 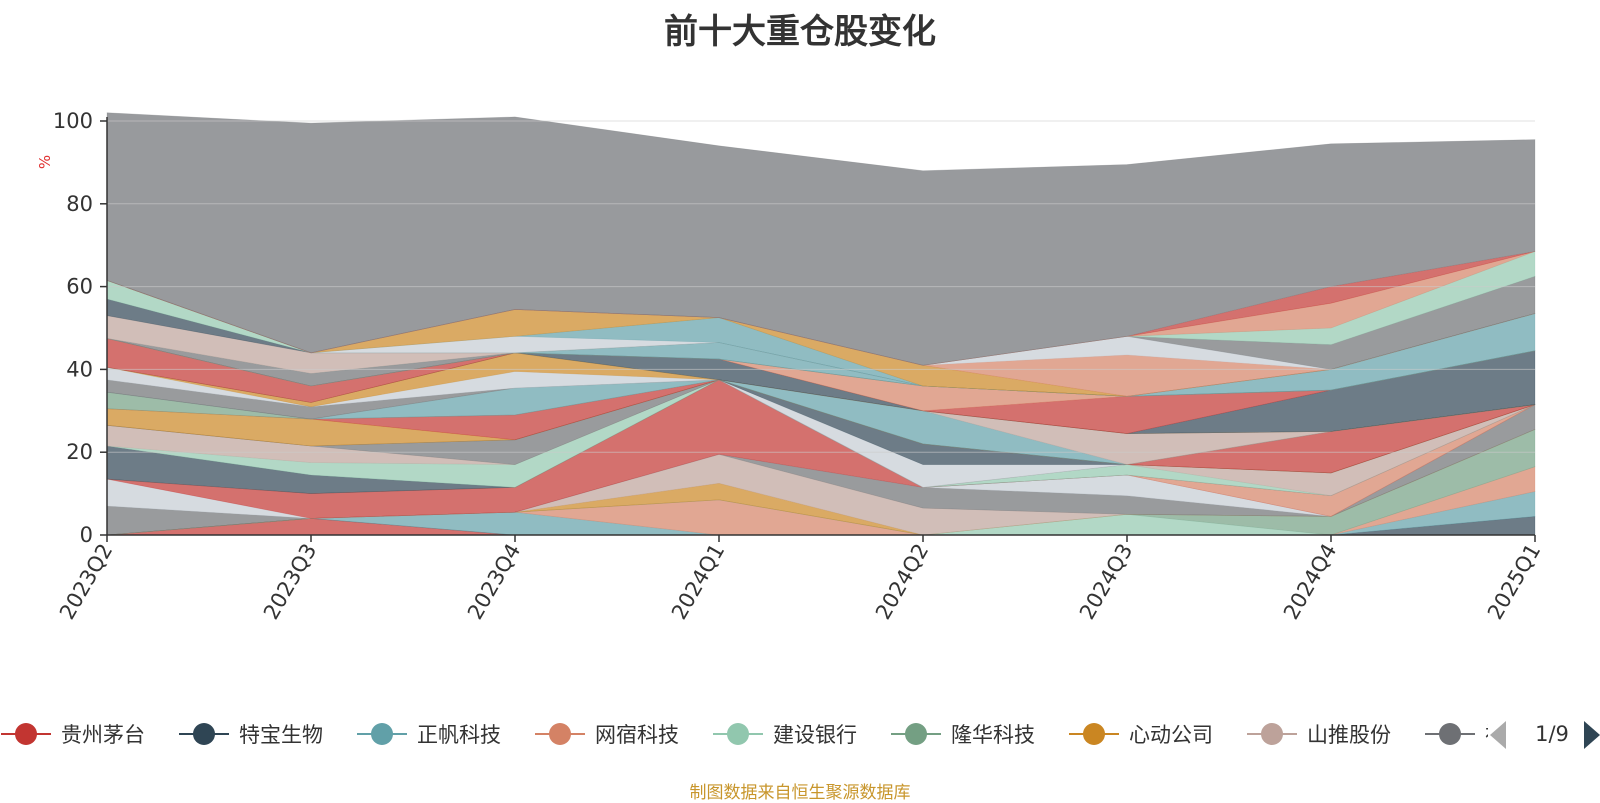 What do you see at coordinates (993, 735) in the screenshot?
I see `legend-label-6: 隆华科技` at bounding box center [993, 735].